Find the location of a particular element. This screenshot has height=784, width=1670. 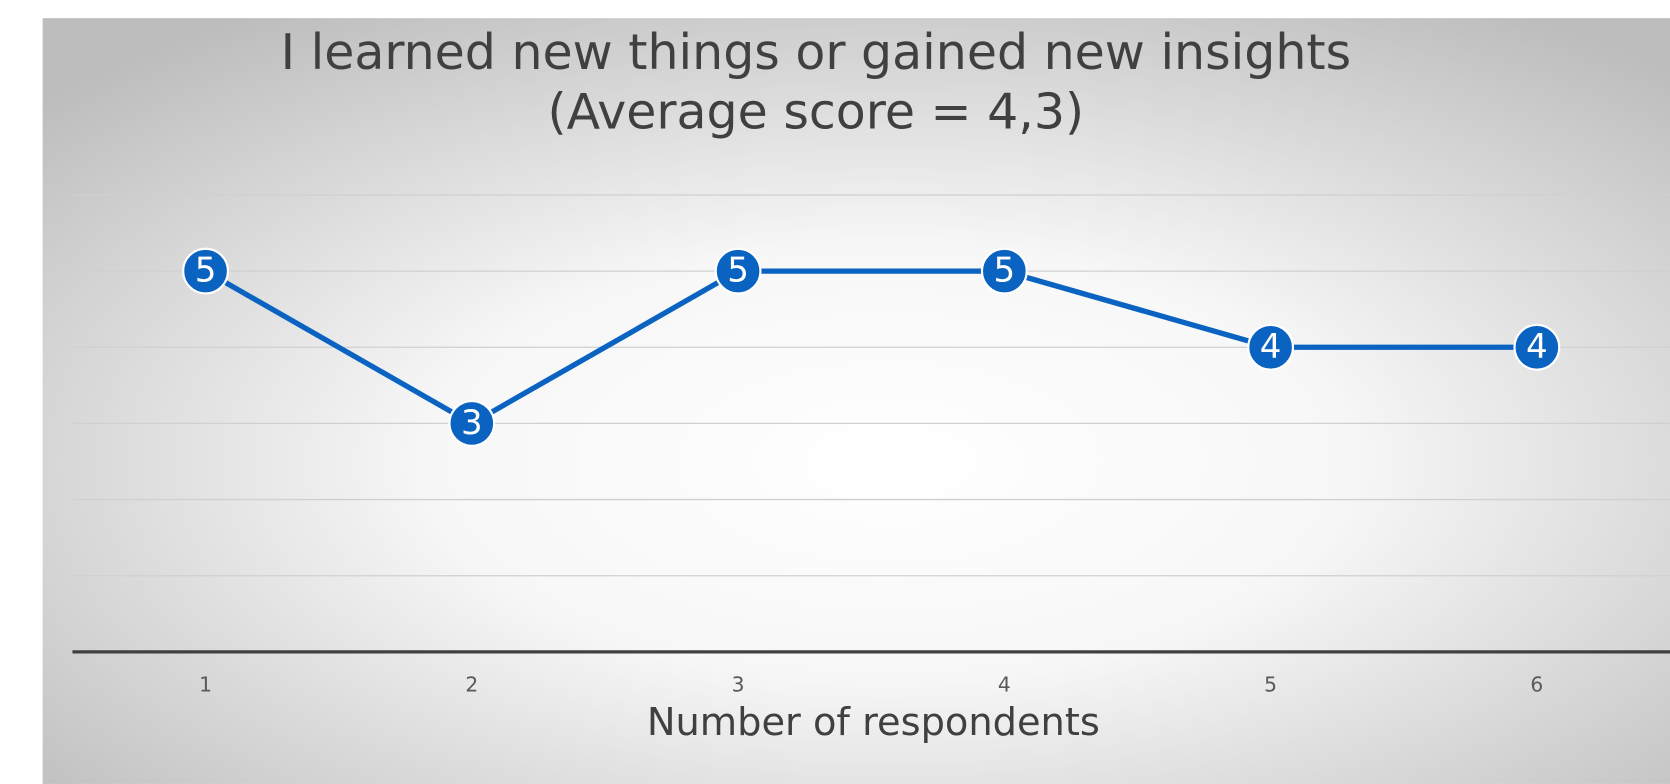

x-tick-label: 3 is located at coordinates (738, 684).